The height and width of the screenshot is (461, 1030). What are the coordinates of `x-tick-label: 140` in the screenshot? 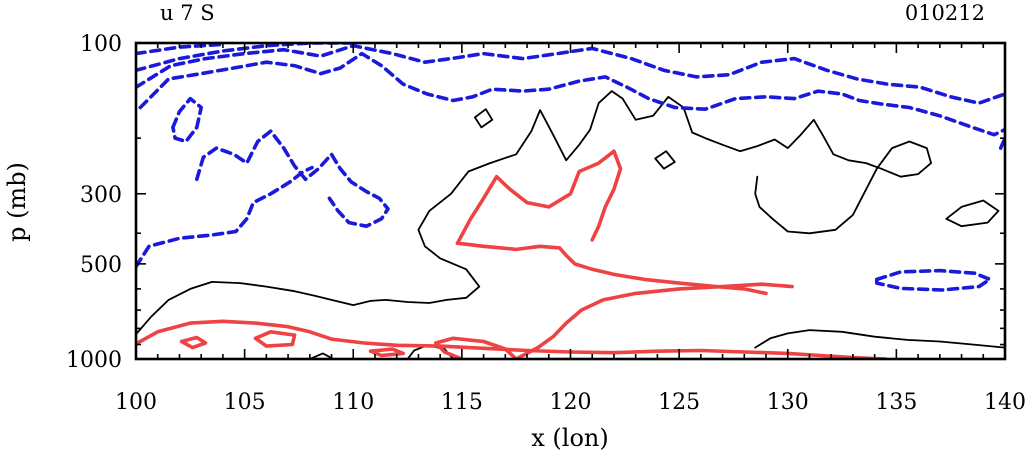 It's located at (1005, 402).